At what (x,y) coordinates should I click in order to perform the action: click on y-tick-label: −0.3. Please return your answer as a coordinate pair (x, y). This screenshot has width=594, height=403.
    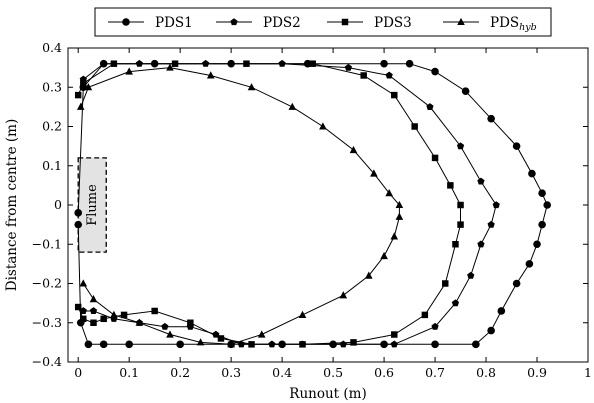
    Looking at the image, I should click on (47, 322).